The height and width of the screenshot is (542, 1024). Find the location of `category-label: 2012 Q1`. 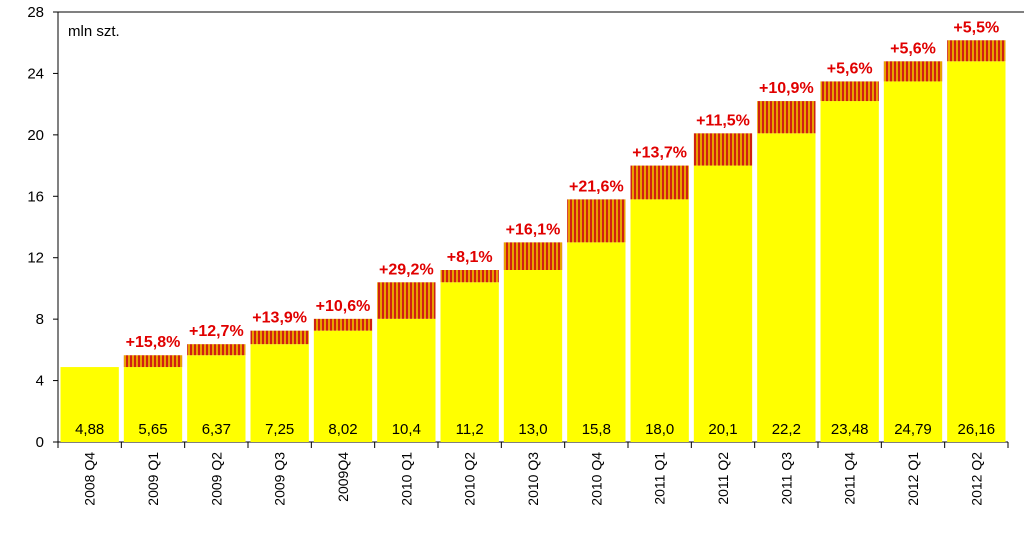

category-label: 2012 Q1 is located at coordinates (913, 479).